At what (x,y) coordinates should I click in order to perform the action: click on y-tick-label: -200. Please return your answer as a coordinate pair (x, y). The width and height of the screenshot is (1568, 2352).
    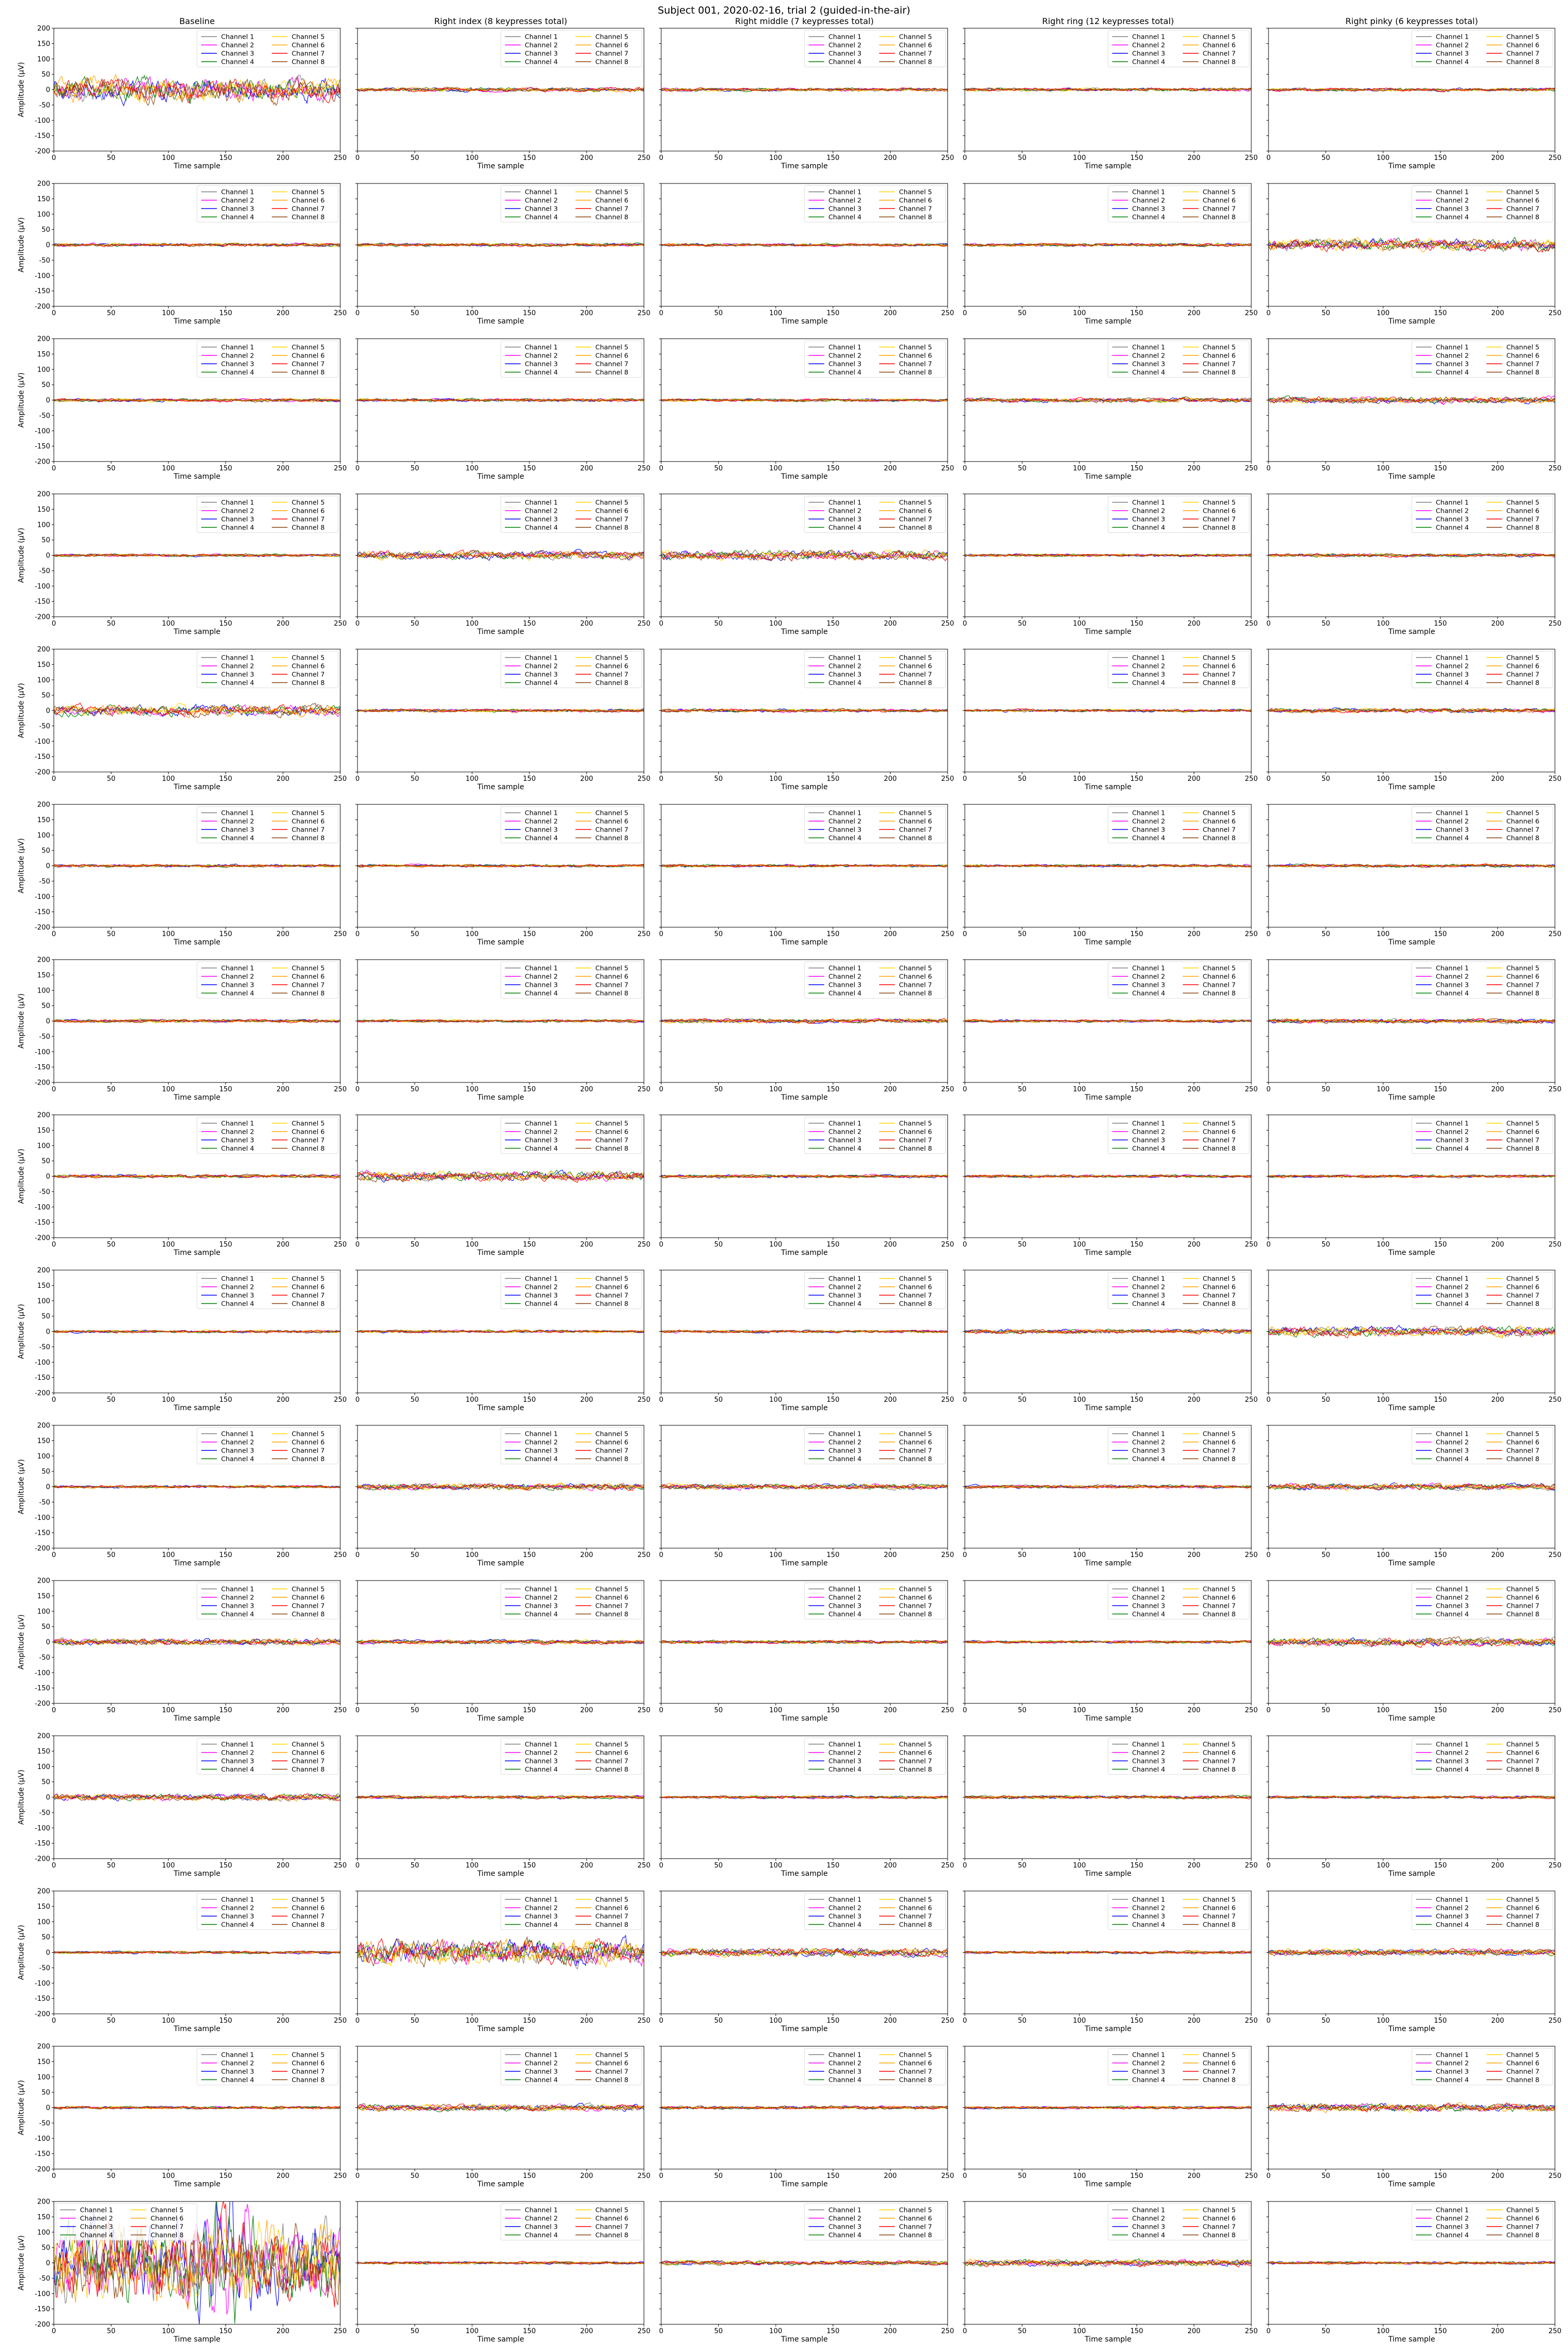
    Looking at the image, I should click on (42, 152).